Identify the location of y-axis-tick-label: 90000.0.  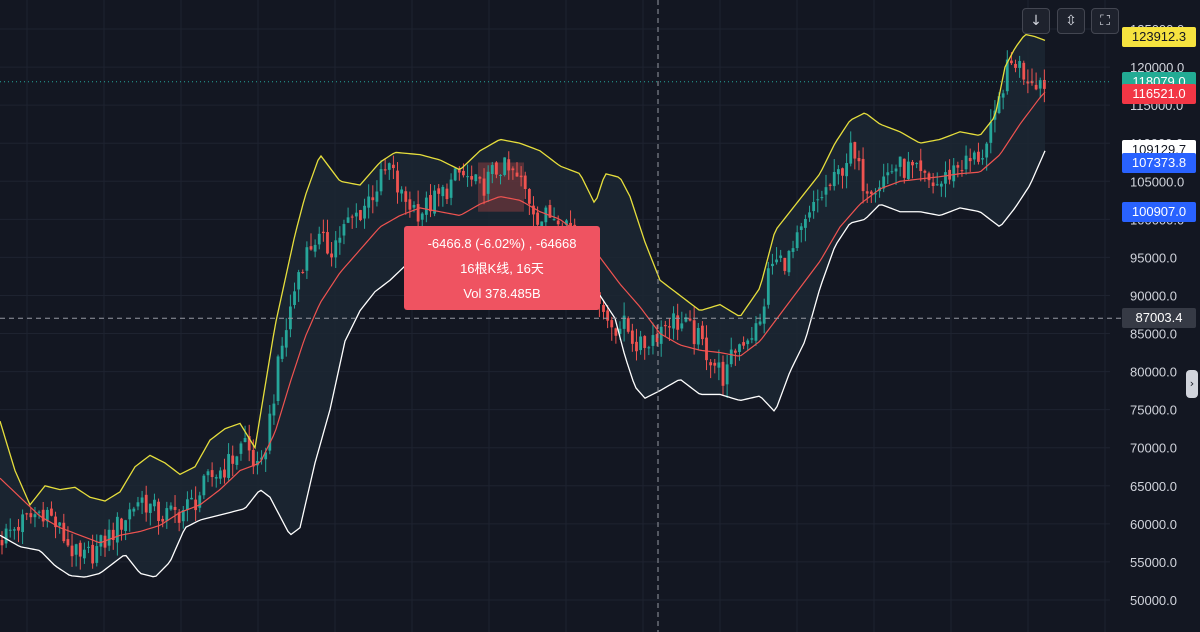
(1153, 295).